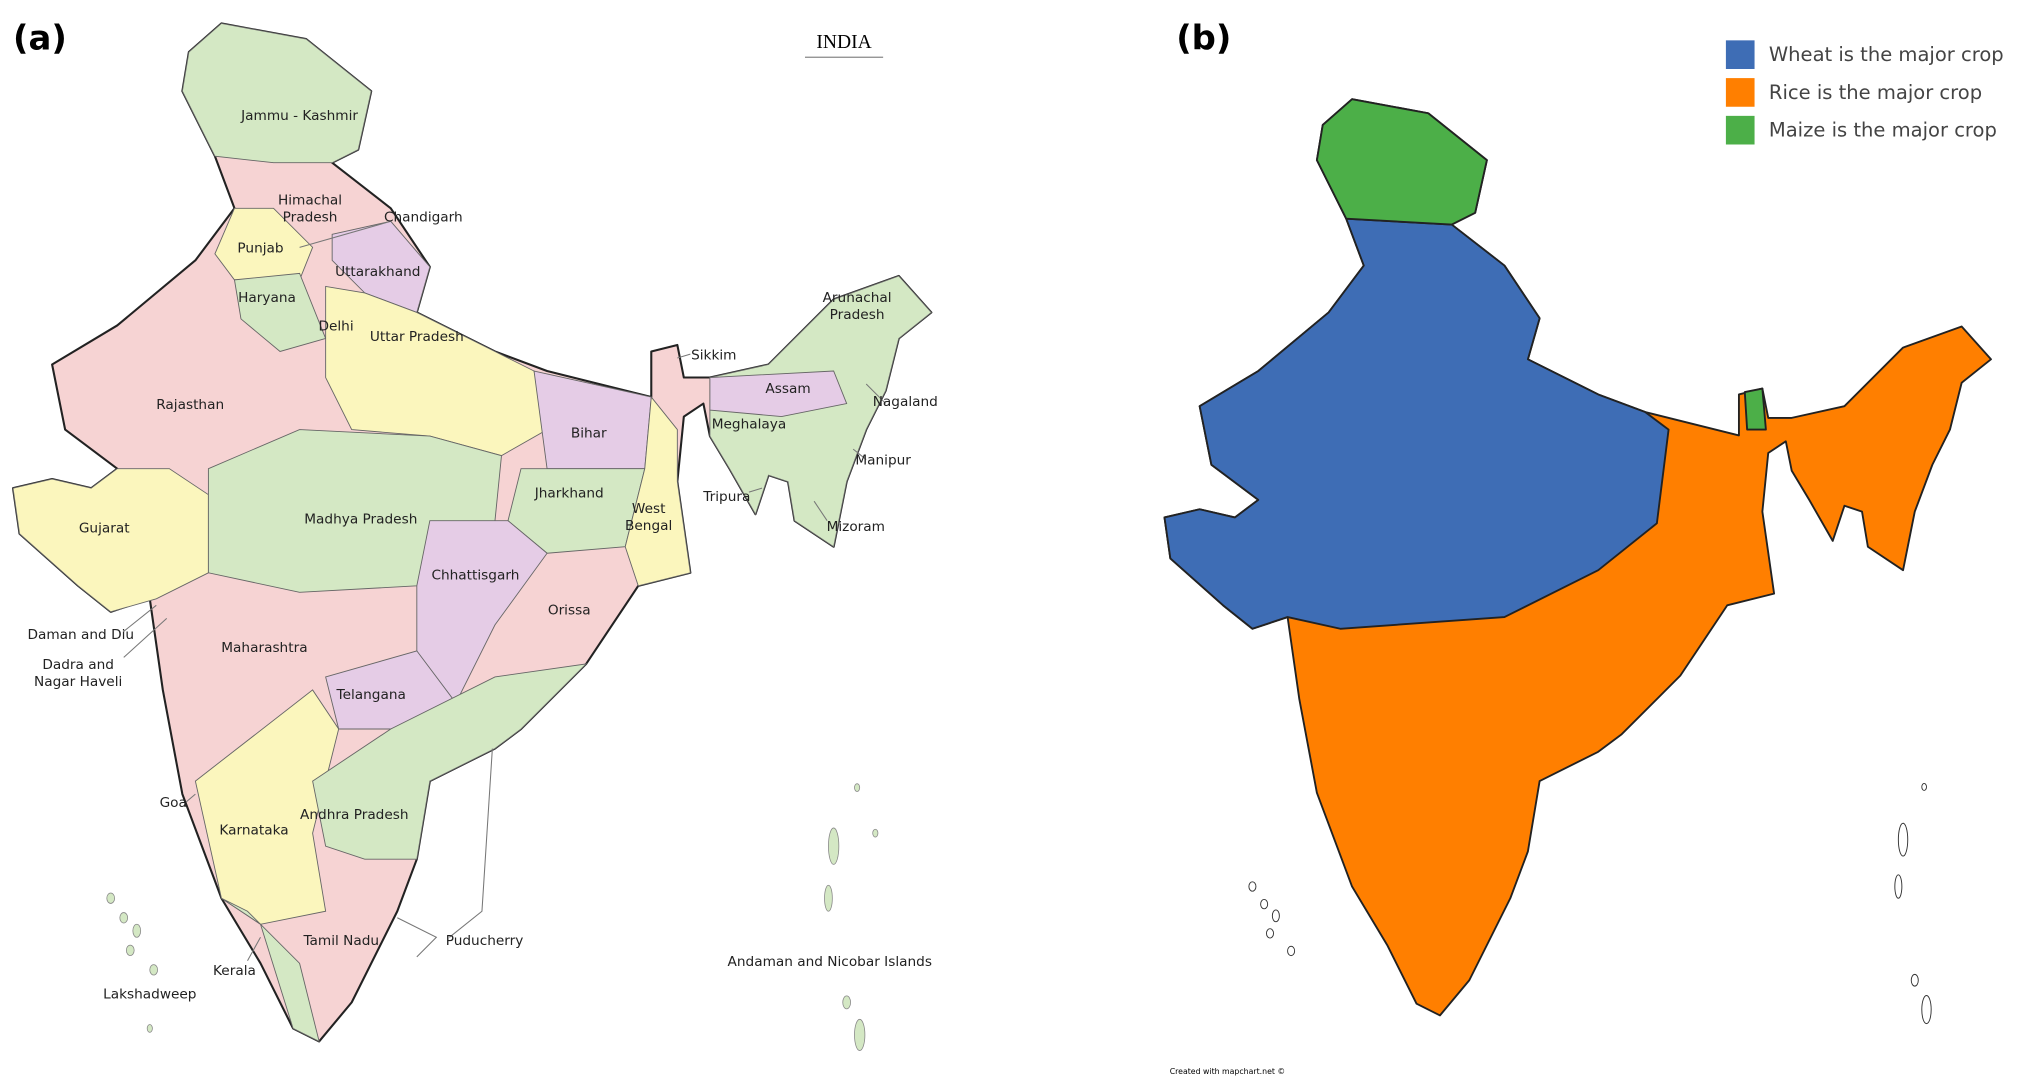  What do you see at coordinates (267, 298) in the screenshot?
I see `state-label: Haryana` at bounding box center [267, 298].